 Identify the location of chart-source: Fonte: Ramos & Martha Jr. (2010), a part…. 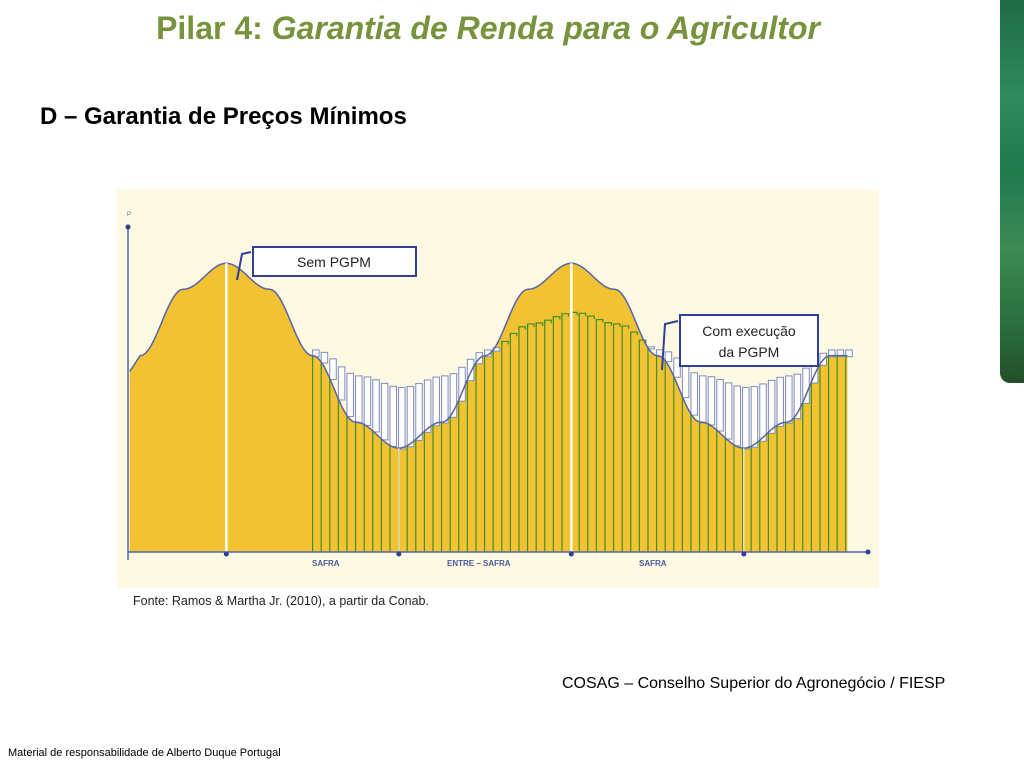
(281, 601).